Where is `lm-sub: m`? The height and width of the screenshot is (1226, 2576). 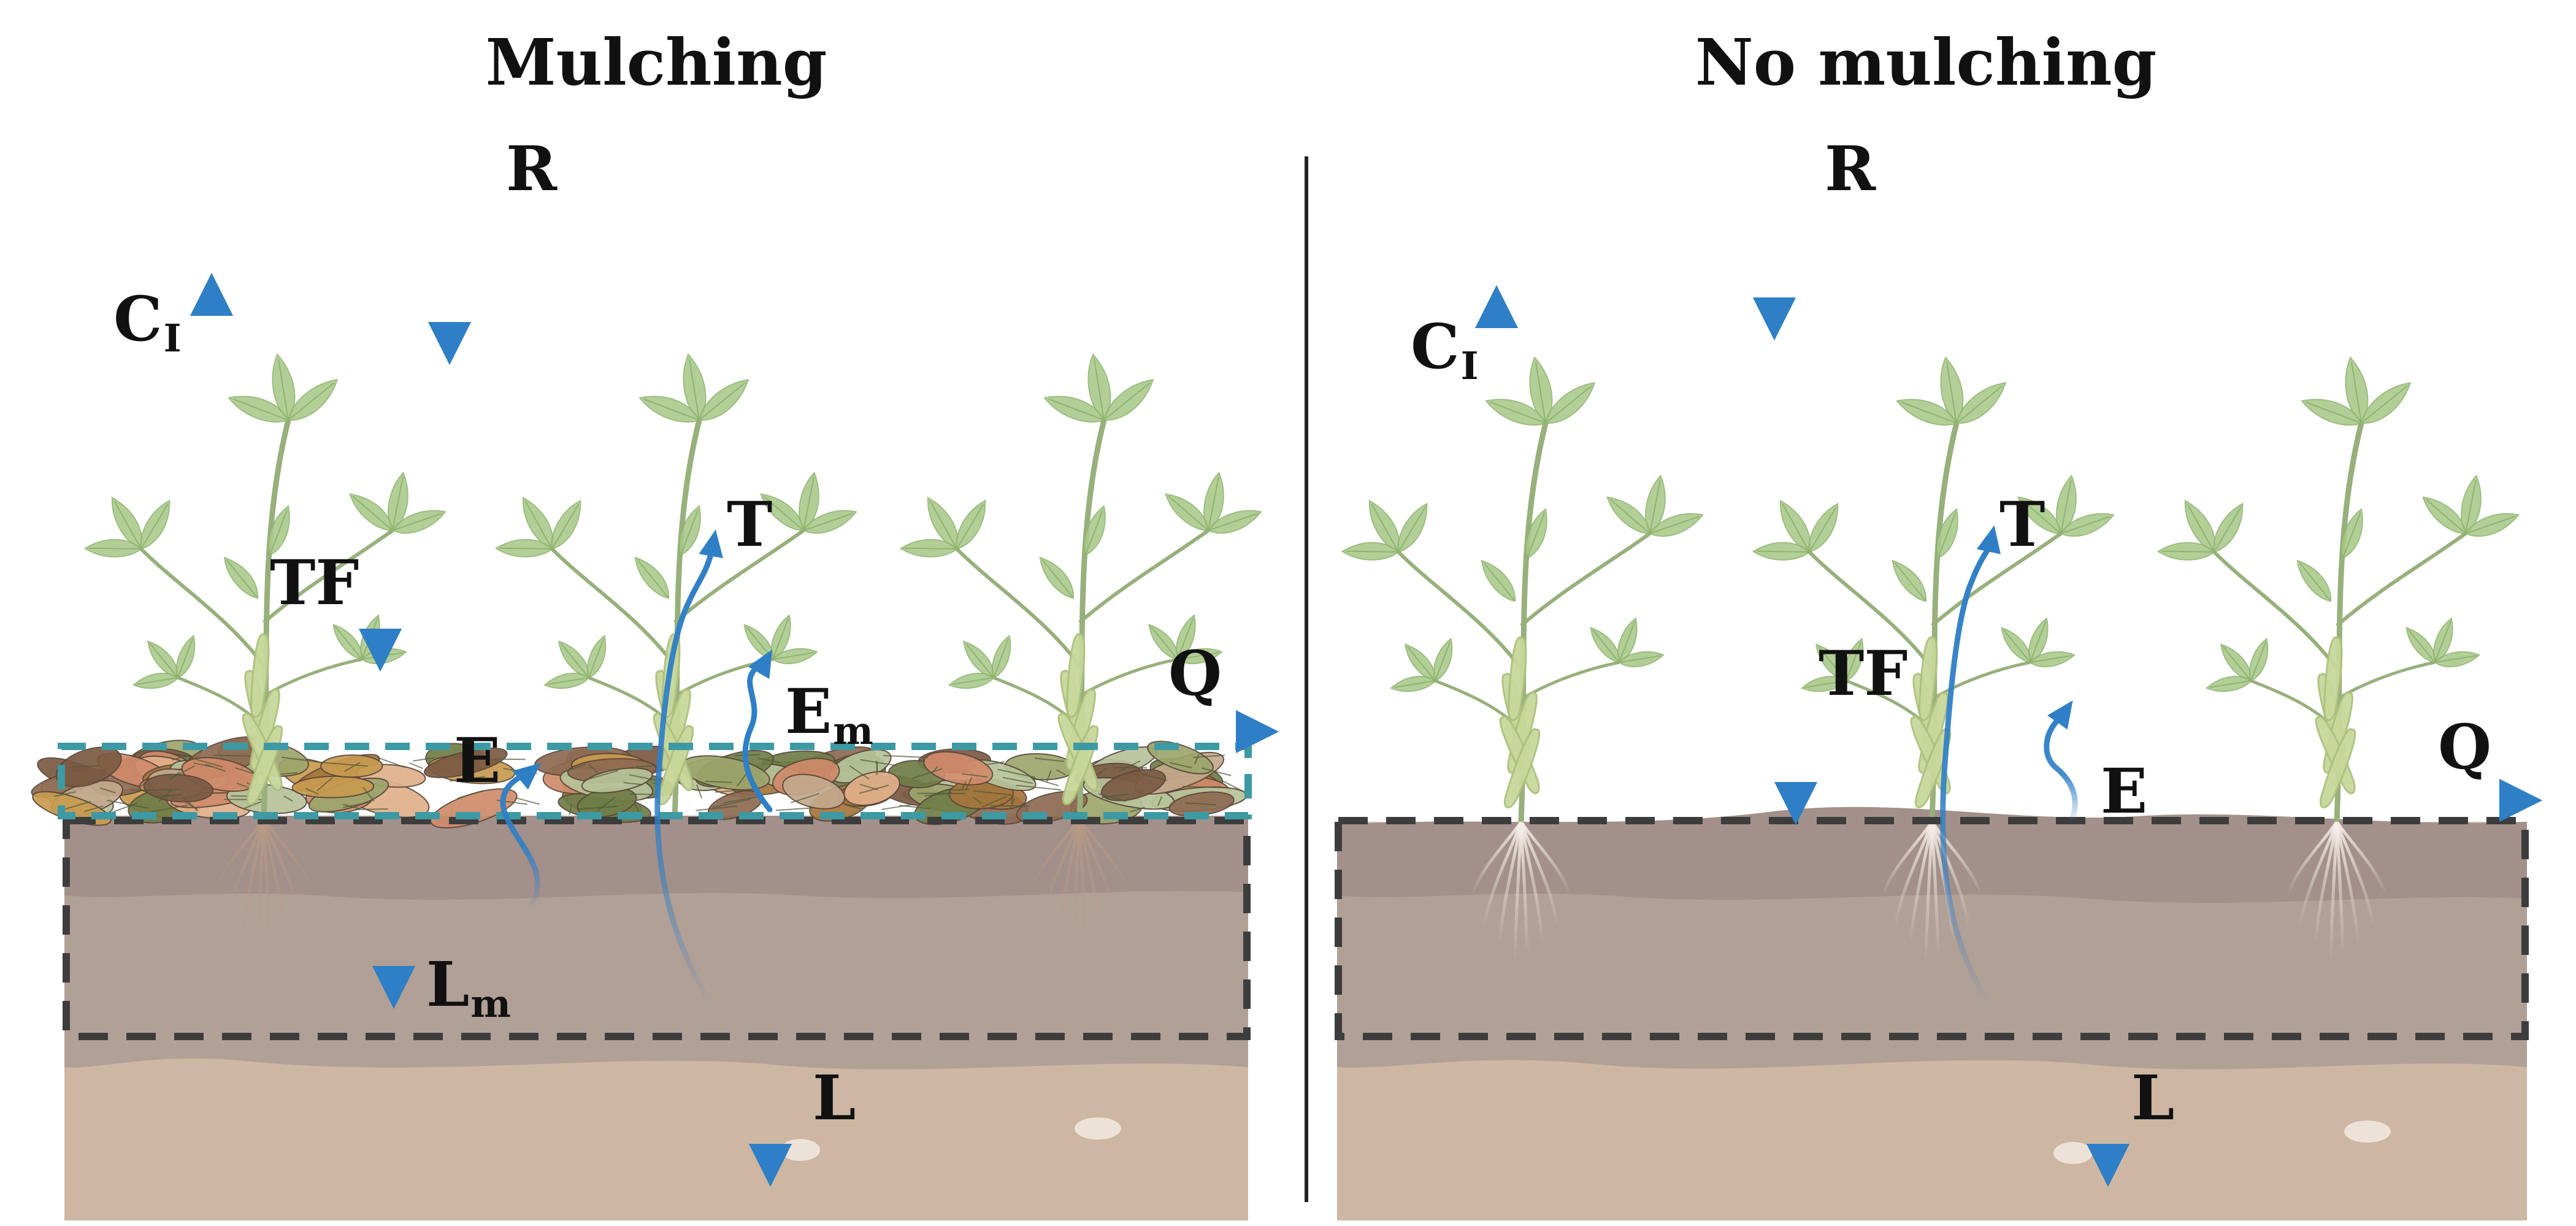 lm-sub: m is located at coordinates (490, 1003).